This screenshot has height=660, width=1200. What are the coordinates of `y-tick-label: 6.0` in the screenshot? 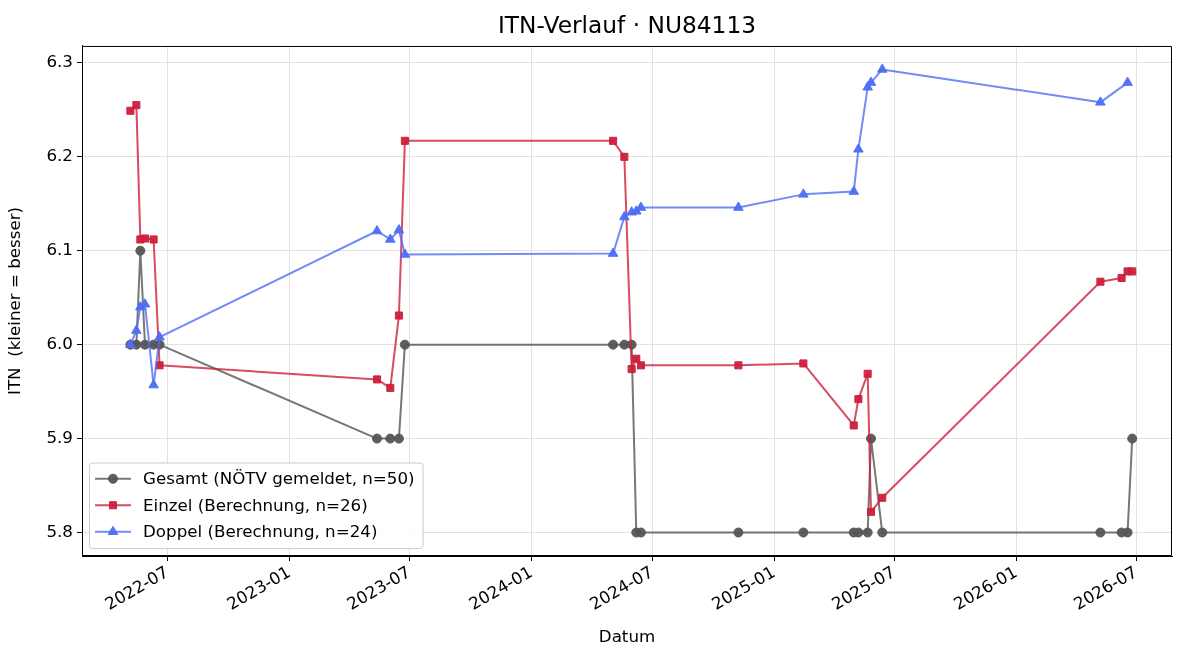 It's located at (59, 342).